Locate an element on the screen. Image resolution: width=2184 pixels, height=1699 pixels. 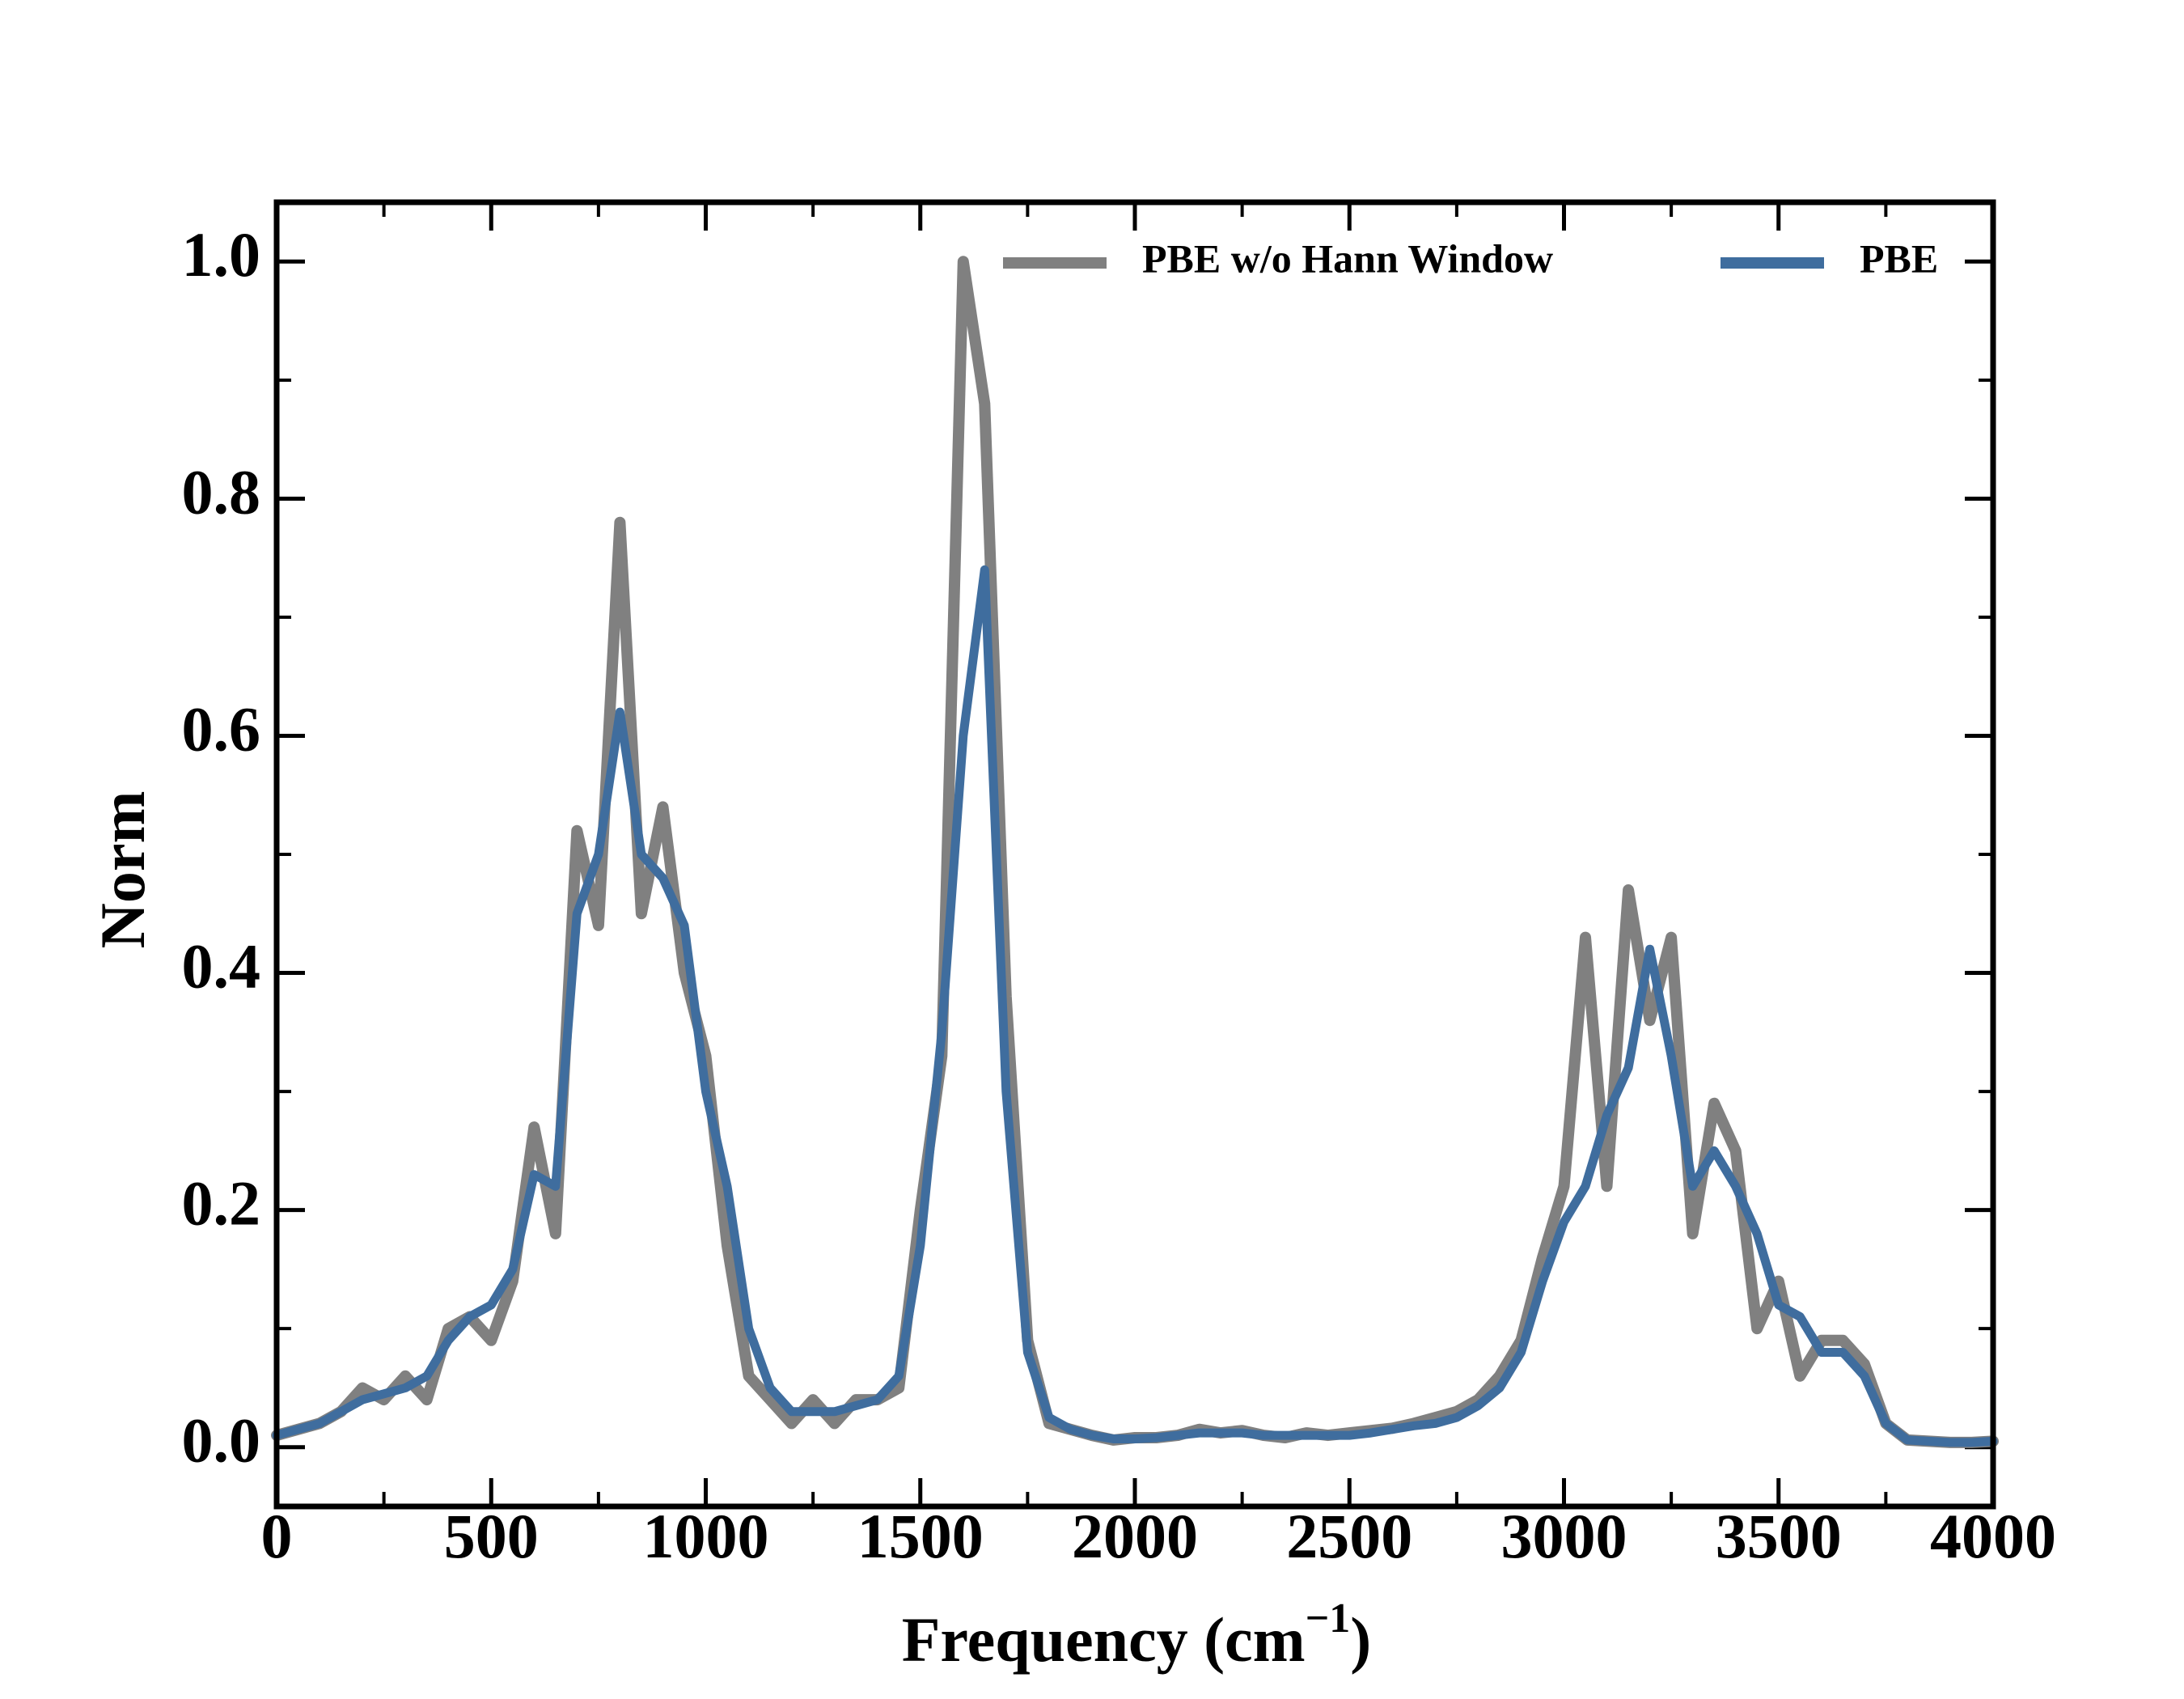
y-tick-label: 0.8 is located at coordinates (221, 491).